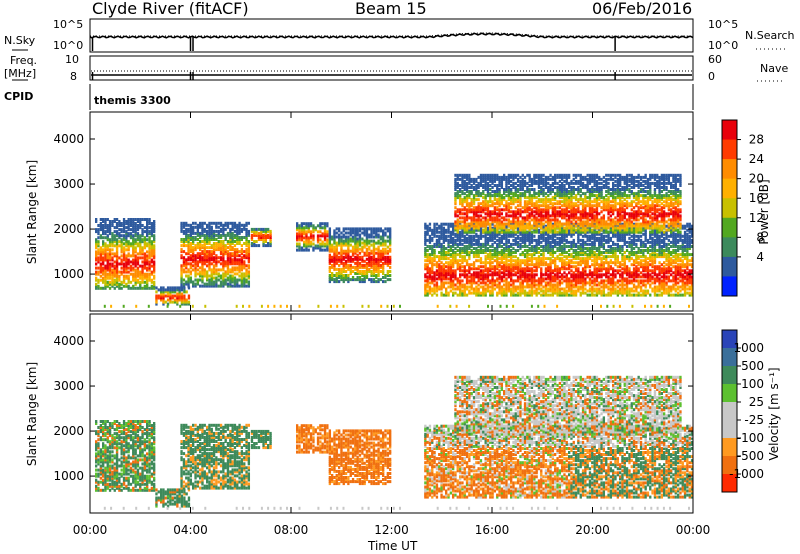  I want to click on power-cell-2079, so click(378, 243).